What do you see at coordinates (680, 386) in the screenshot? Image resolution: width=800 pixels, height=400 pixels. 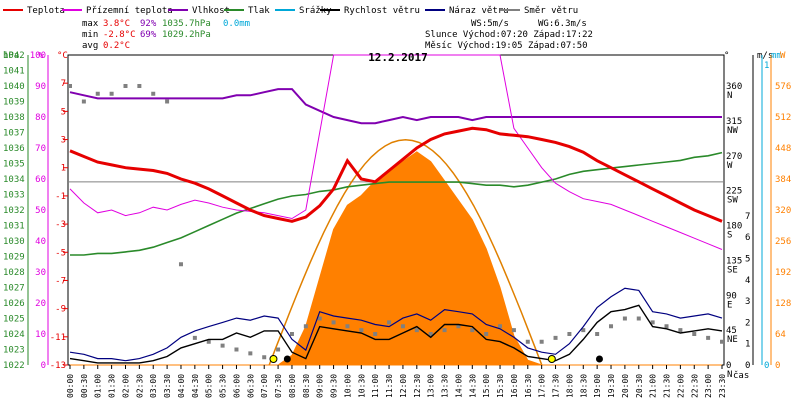 I see `time-tick-label: 22:00` at bounding box center [680, 386].